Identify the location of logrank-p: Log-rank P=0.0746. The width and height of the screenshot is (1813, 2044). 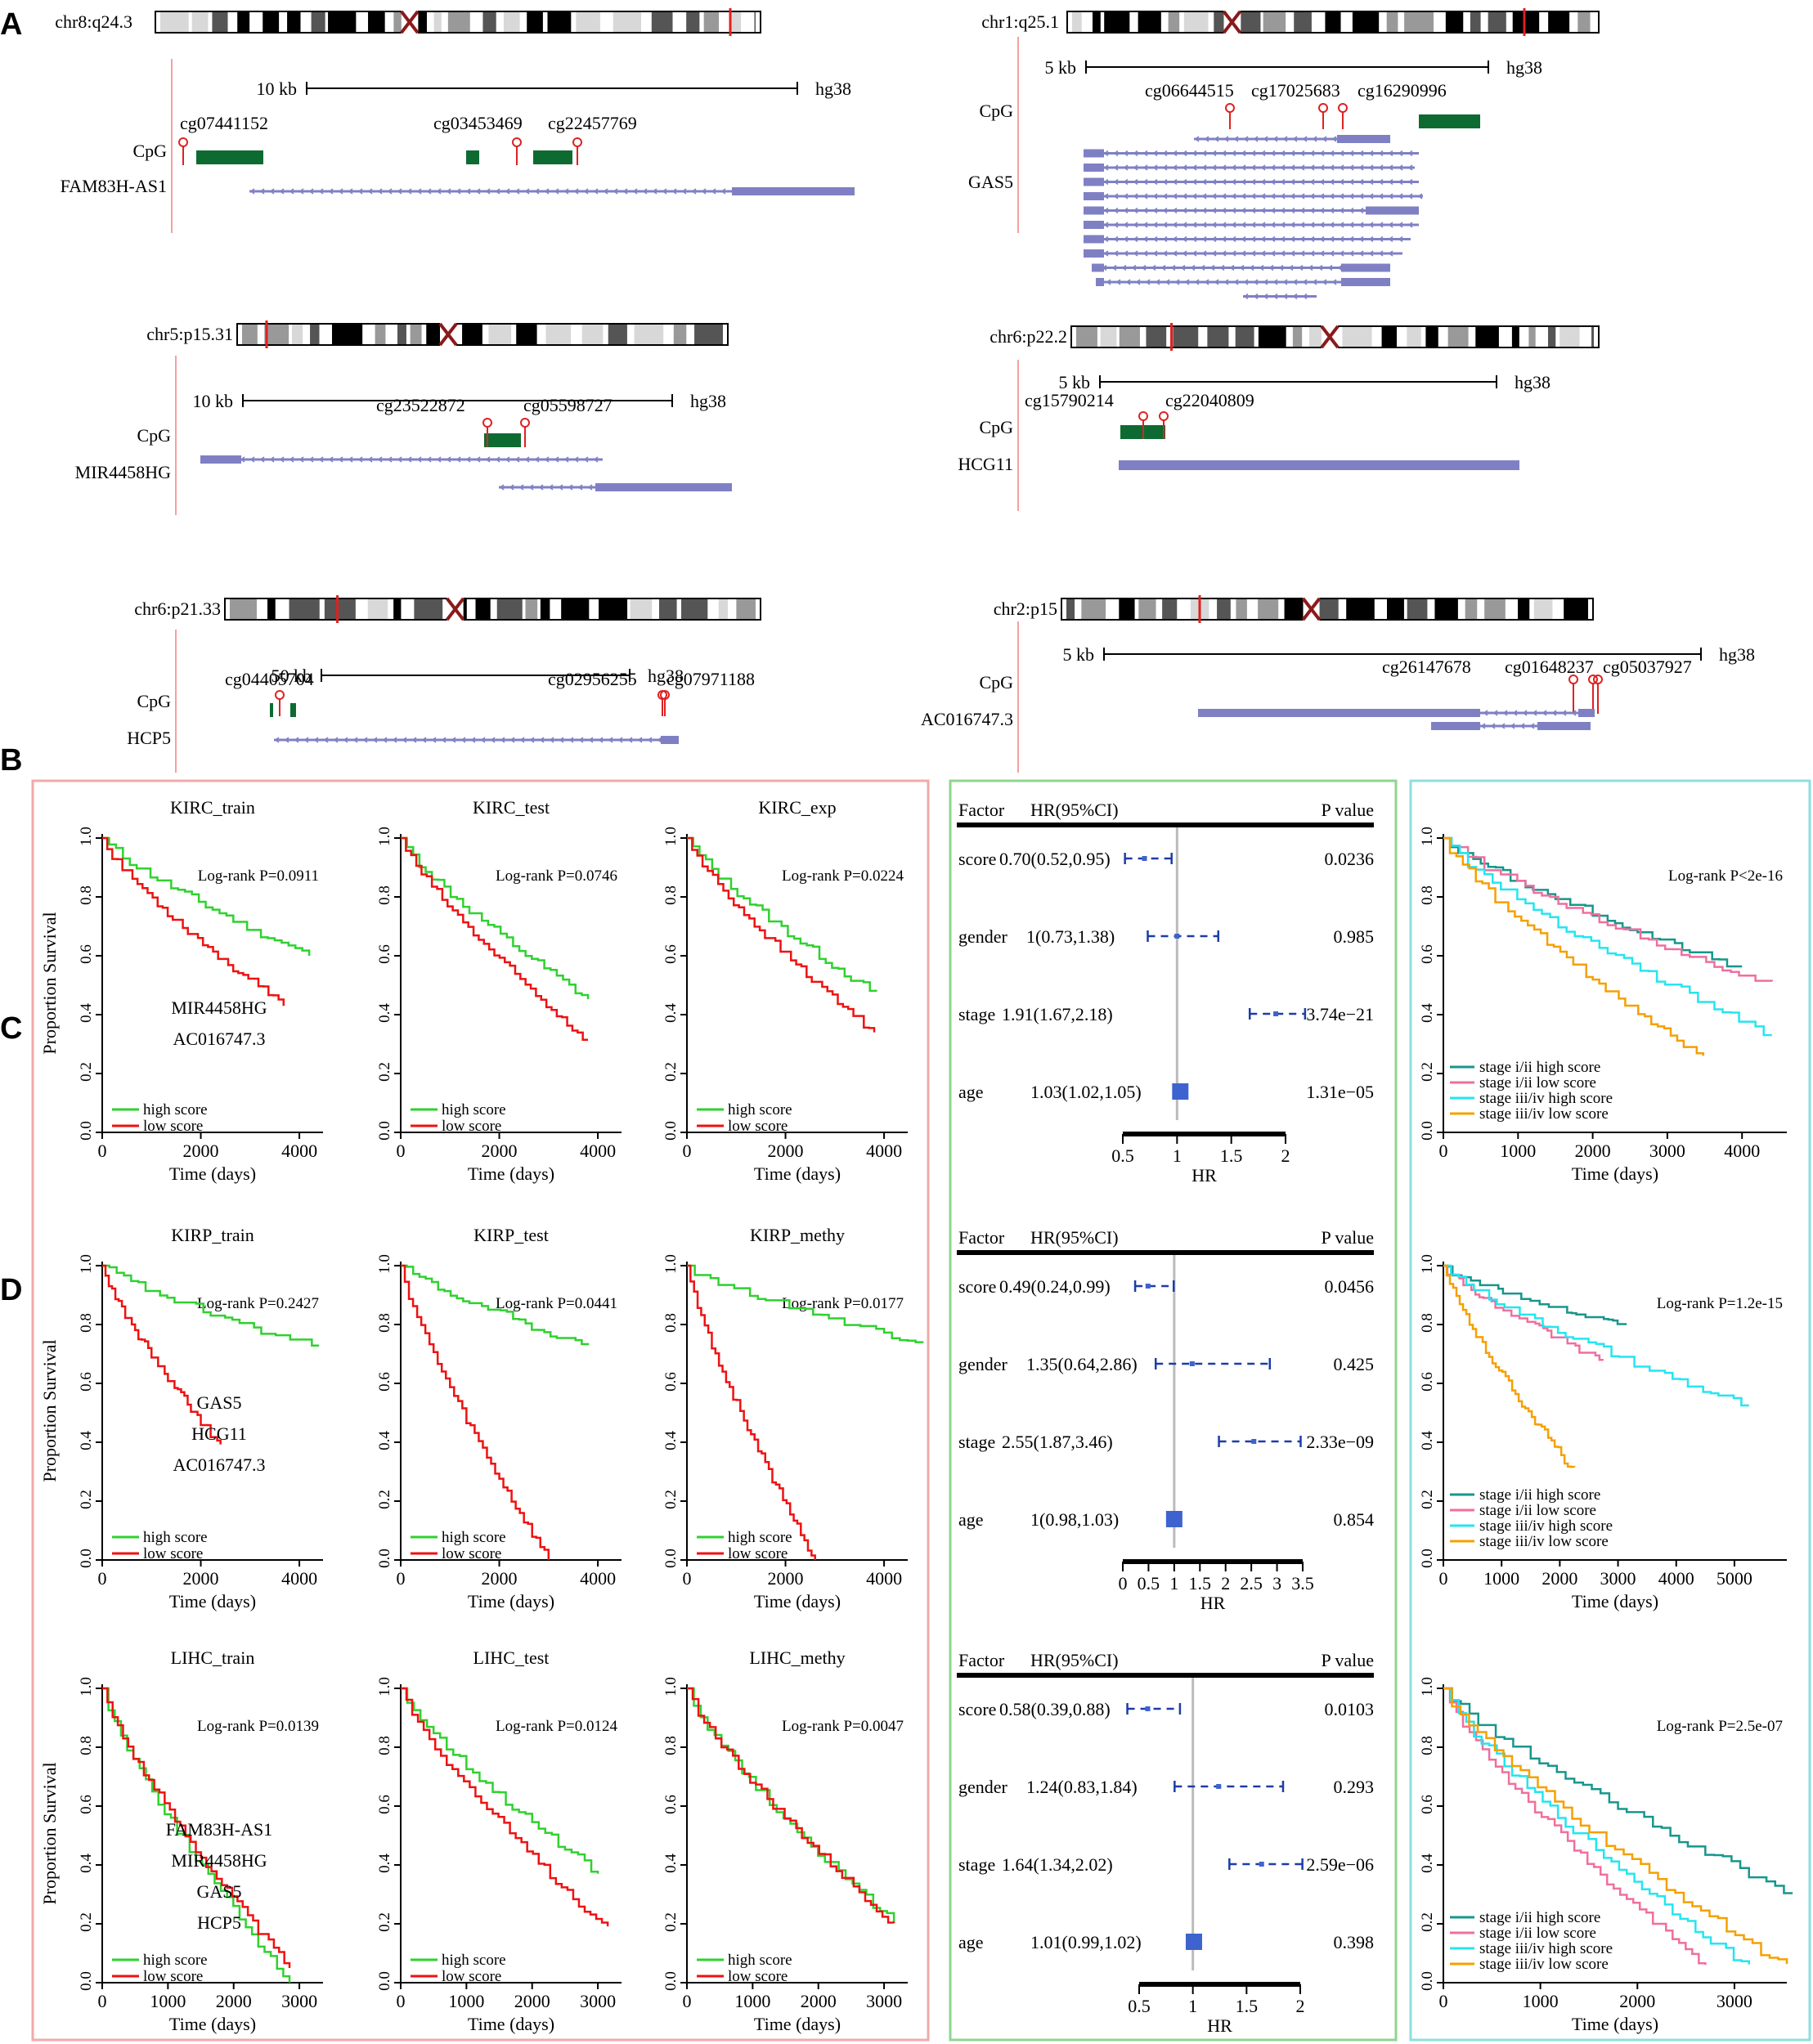
(556, 876).